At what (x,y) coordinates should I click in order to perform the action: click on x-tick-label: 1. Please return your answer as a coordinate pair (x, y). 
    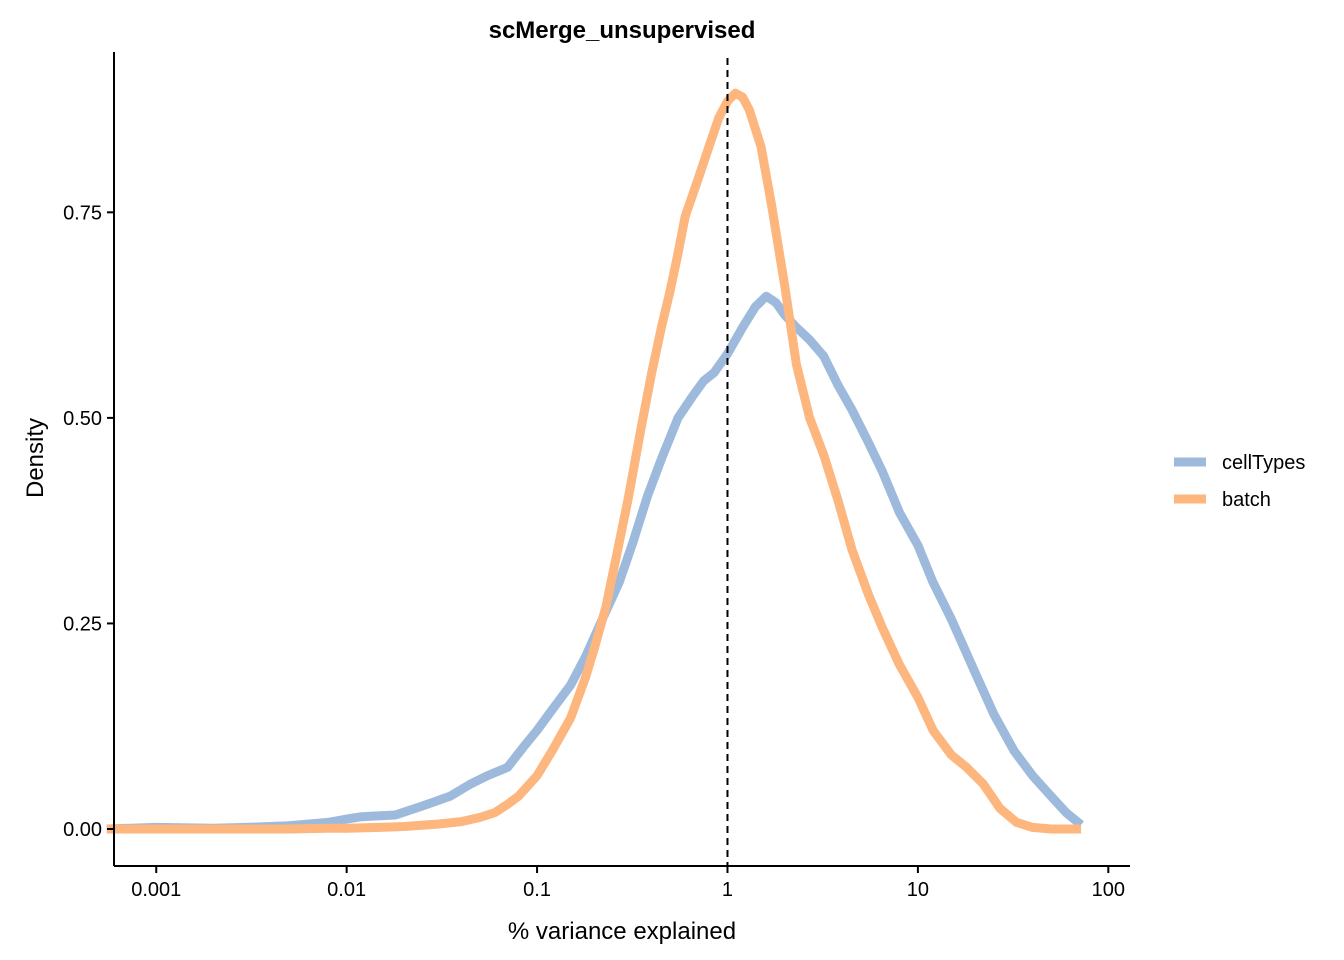
    Looking at the image, I should click on (727, 890).